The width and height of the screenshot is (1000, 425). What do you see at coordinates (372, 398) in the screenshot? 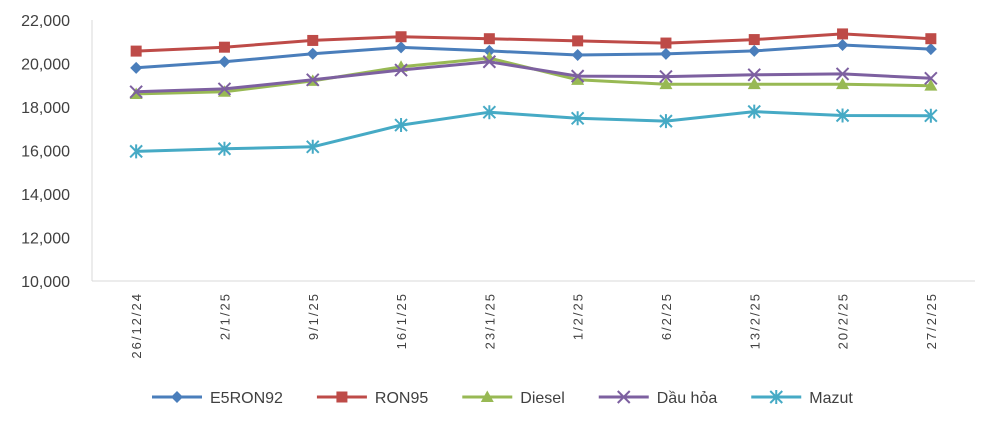
I see `legend-item: RON95` at bounding box center [372, 398].